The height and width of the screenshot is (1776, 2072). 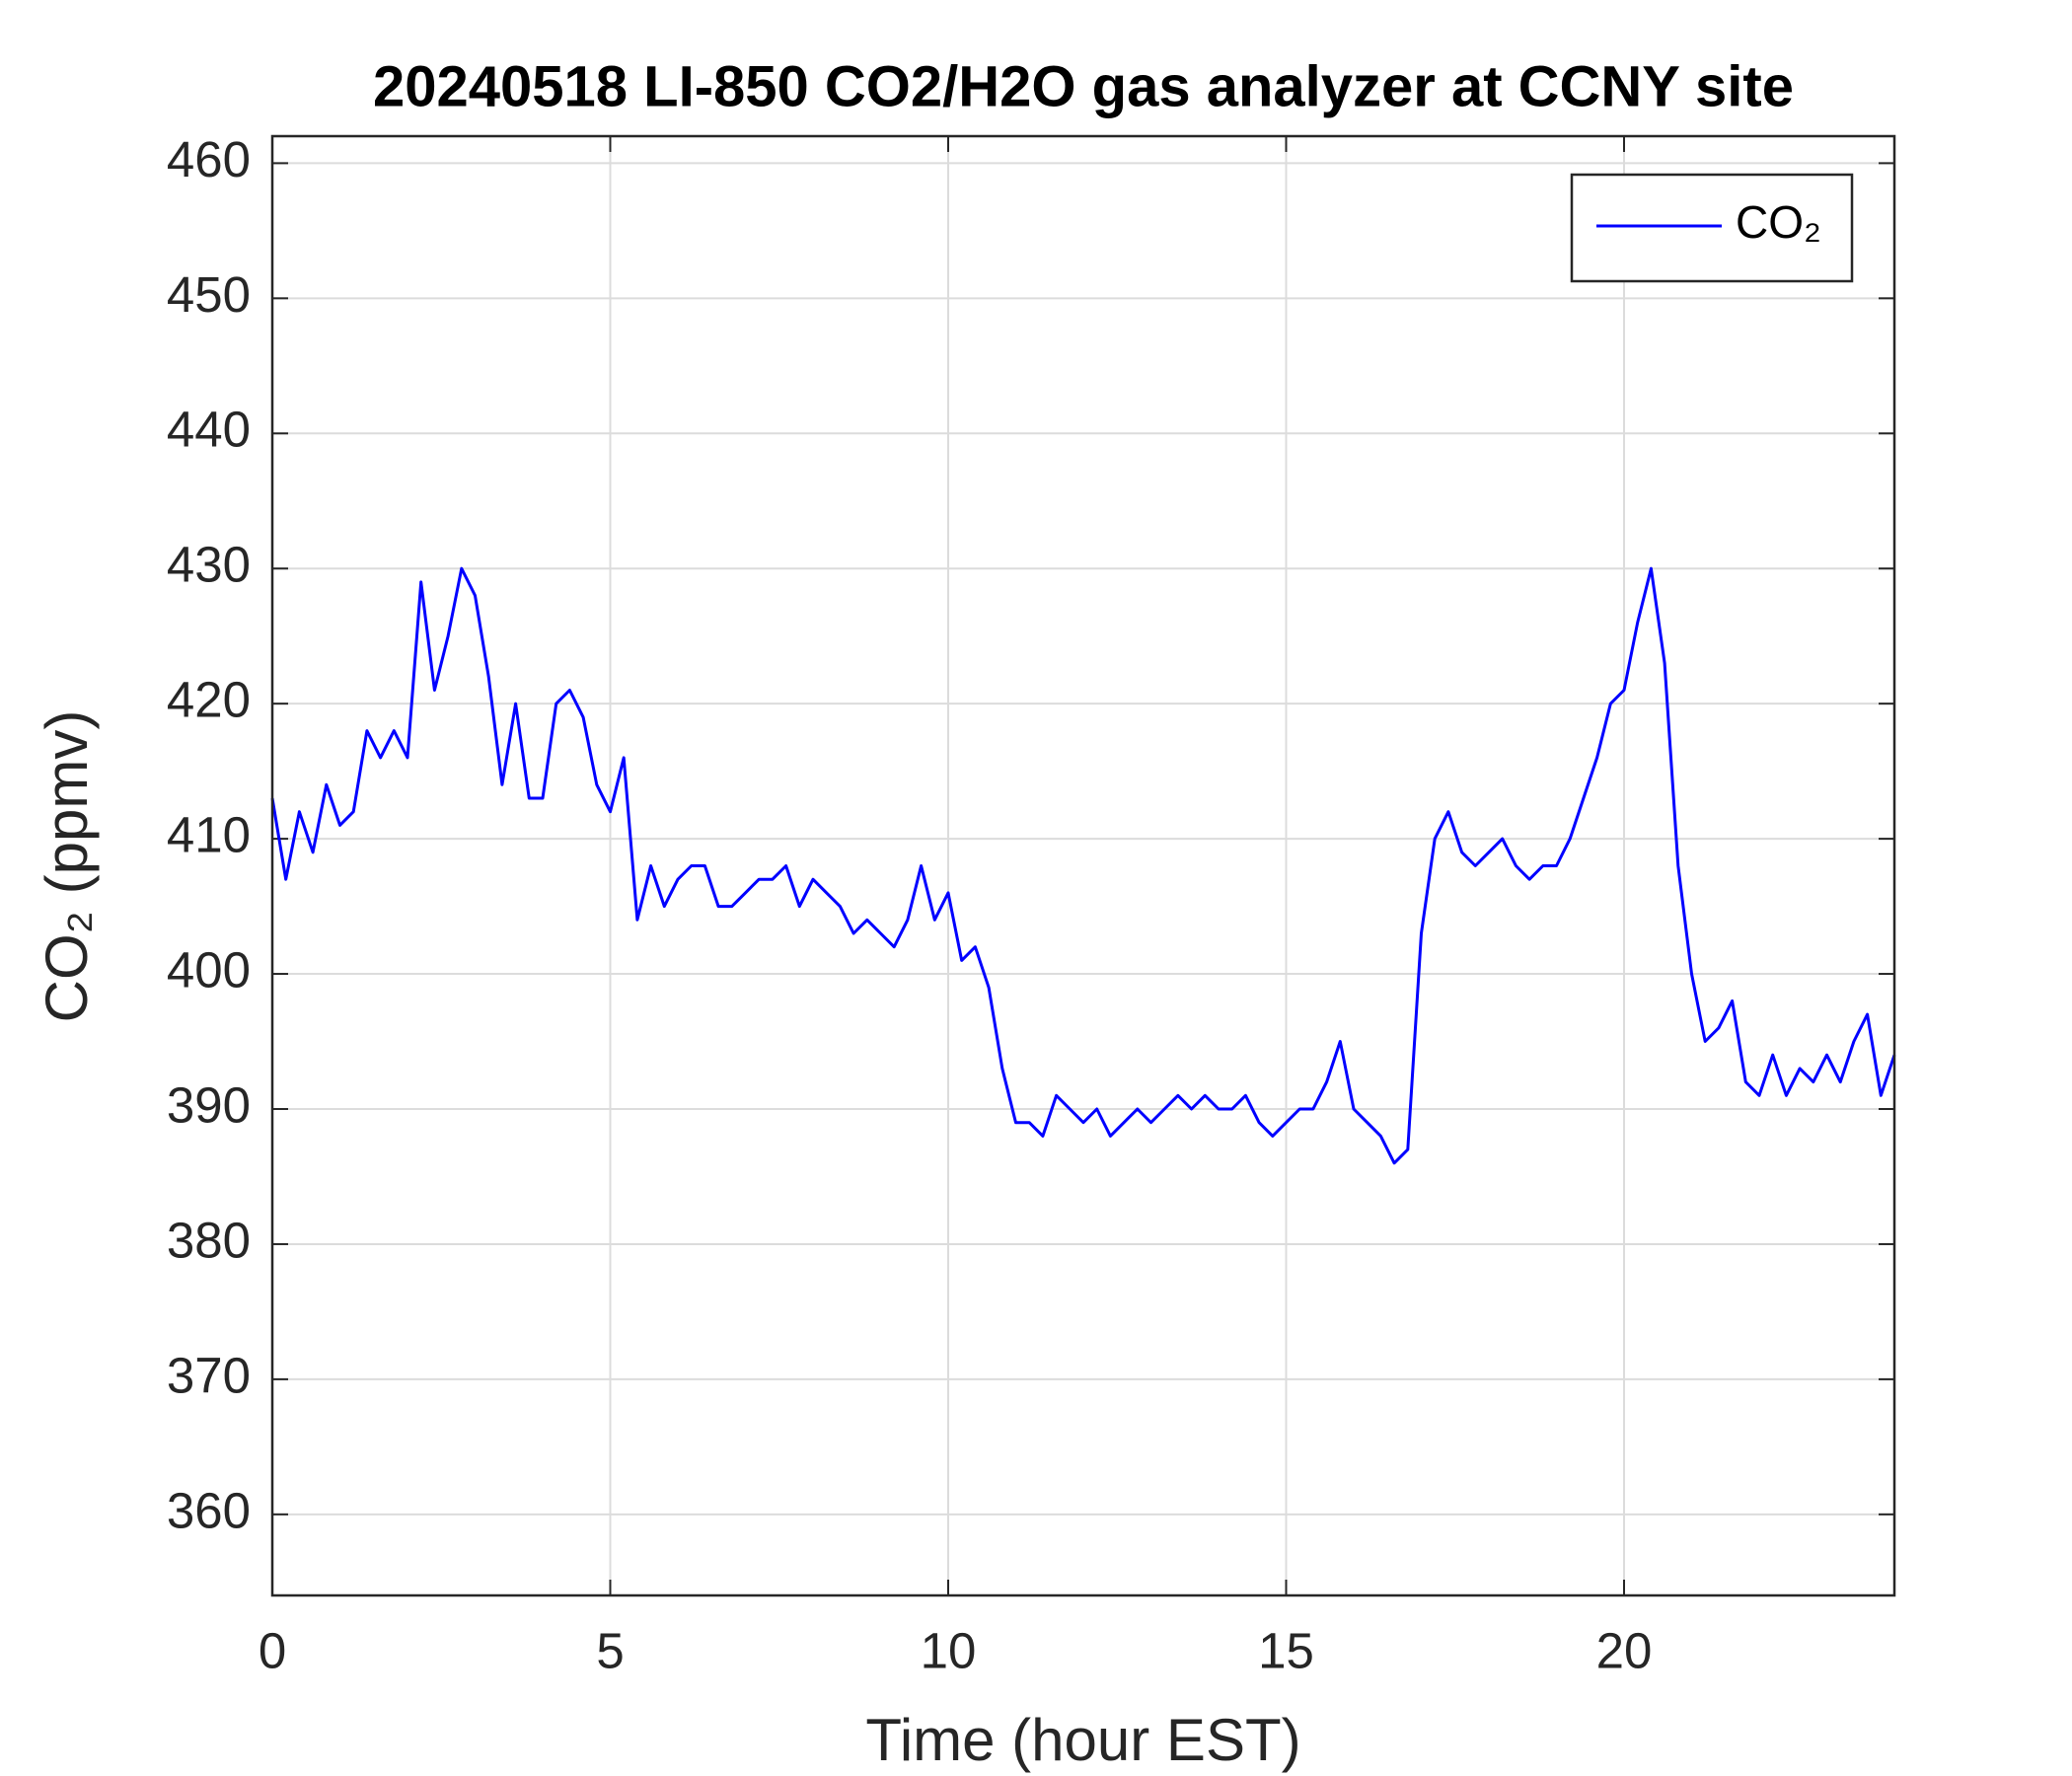 What do you see at coordinates (949, 1650) in the screenshot?
I see `x-tick-label: 10` at bounding box center [949, 1650].